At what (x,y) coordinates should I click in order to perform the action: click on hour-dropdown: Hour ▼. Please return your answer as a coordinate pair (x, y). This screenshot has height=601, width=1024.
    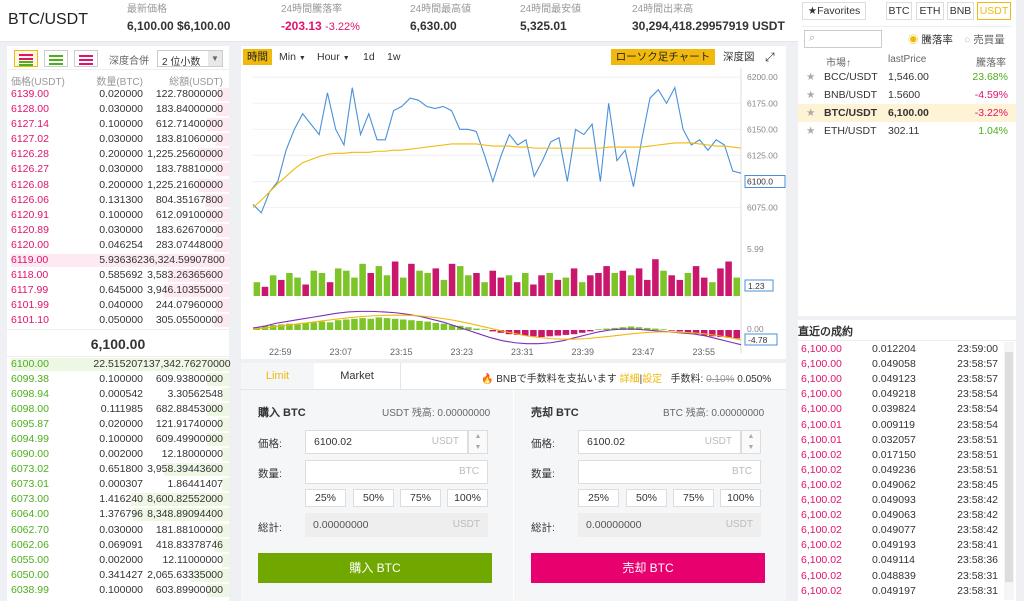
    Looking at the image, I should click on (333, 57).